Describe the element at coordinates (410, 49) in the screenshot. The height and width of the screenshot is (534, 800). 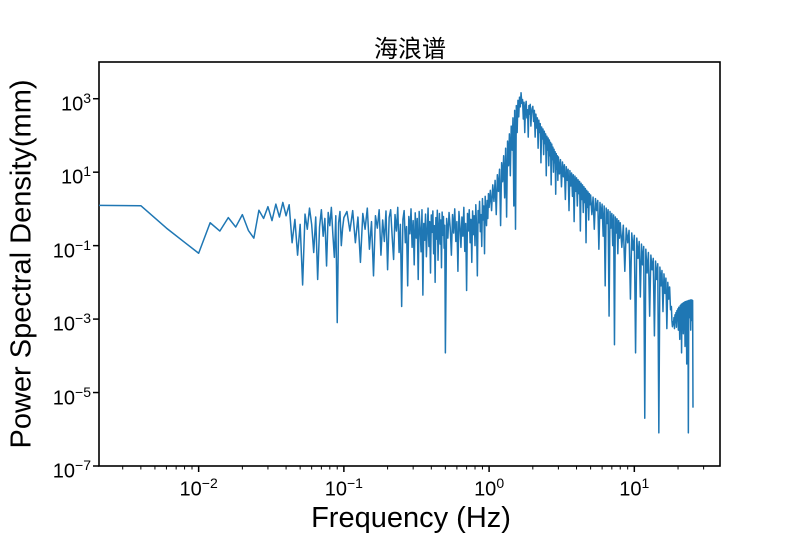
I see `chart-title: 海浪谱` at that location.